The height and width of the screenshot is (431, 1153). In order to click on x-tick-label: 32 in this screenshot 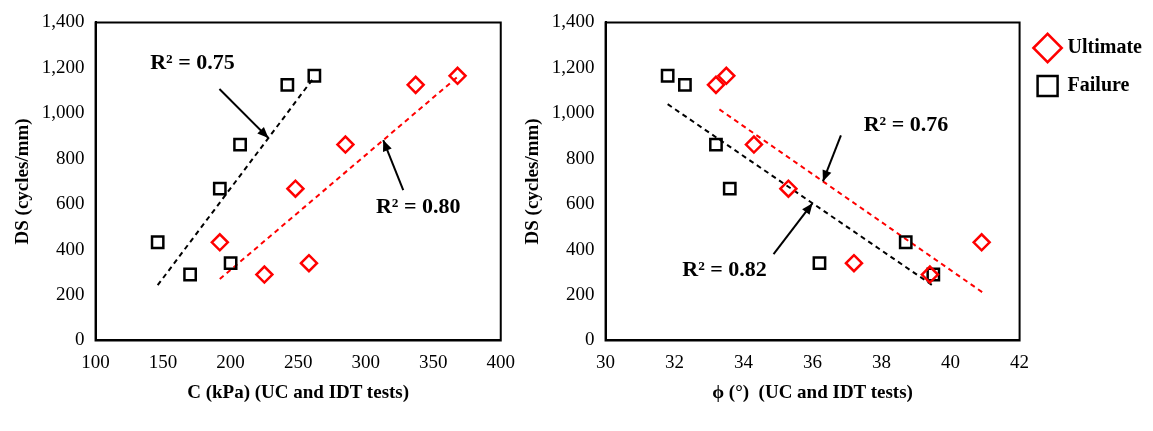, I will do `click(675, 361)`.